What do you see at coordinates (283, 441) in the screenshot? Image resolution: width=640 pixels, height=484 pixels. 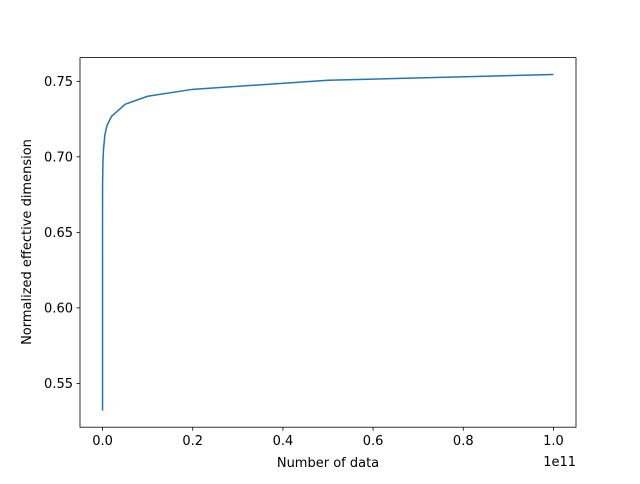 I see `x-tick-label: 0.4` at bounding box center [283, 441].